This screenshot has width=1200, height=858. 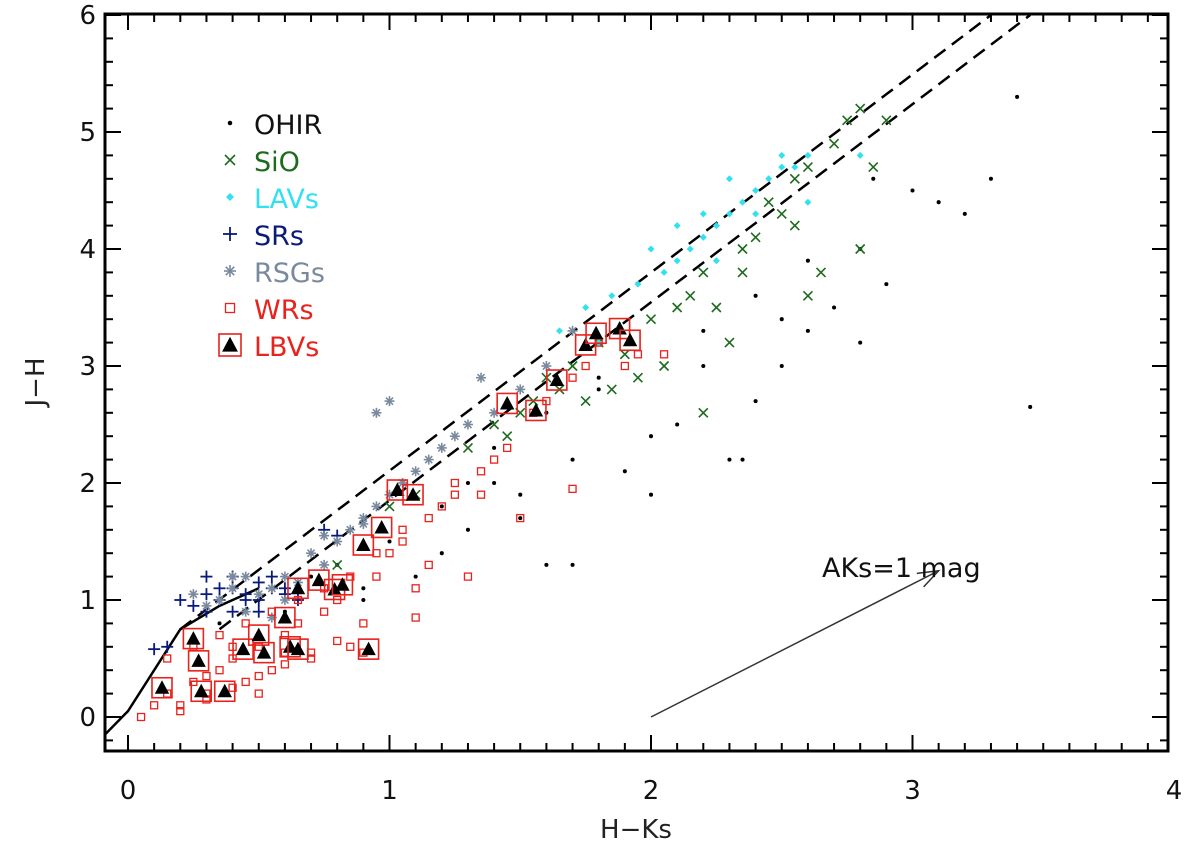 What do you see at coordinates (651, 791) in the screenshot?
I see `x-tick-label: 2` at bounding box center [651, 791].